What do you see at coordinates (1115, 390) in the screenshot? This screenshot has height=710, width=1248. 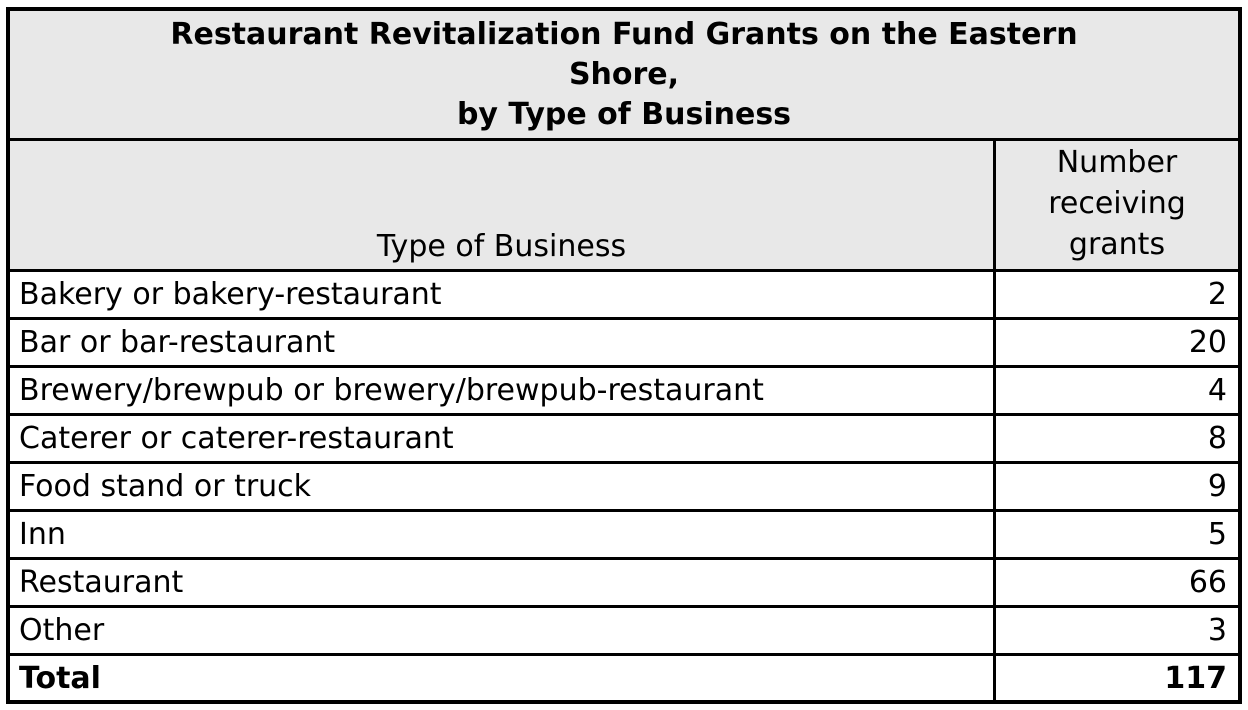 I see `grant-count-cell: 4` at bounding box center [1115, 390].